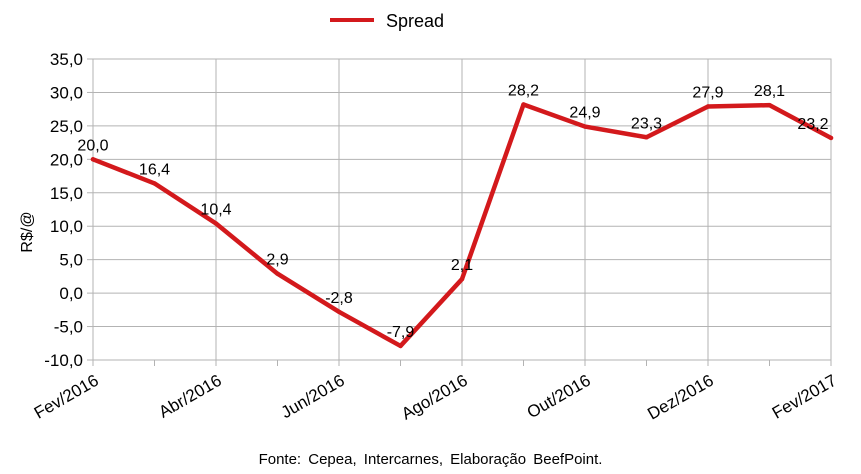 This screenshot has height=474, width=861. I want to click on y-tick-label: 5,0, so click(71, 260).